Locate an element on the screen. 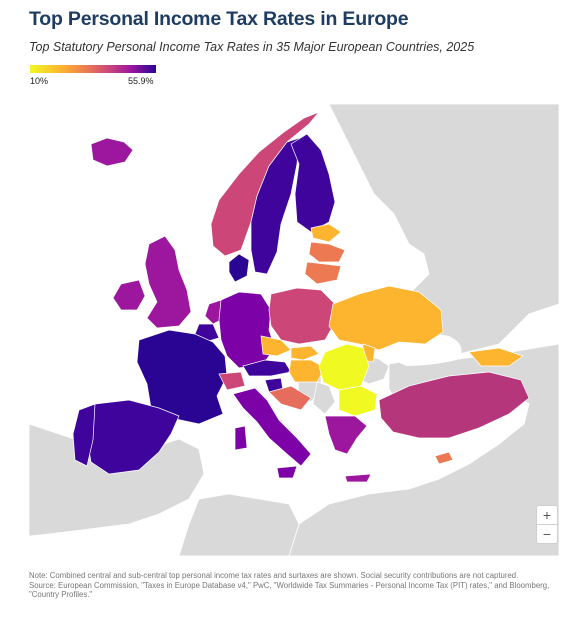  country-turkey is located at coordinates (454, 405).